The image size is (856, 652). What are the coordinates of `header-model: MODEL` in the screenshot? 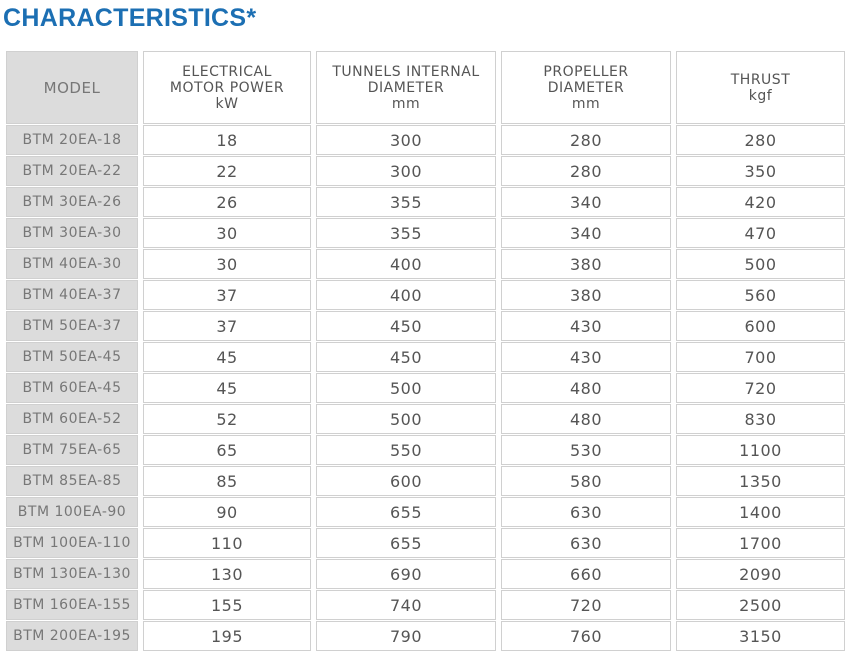 It's located at (72, 87).